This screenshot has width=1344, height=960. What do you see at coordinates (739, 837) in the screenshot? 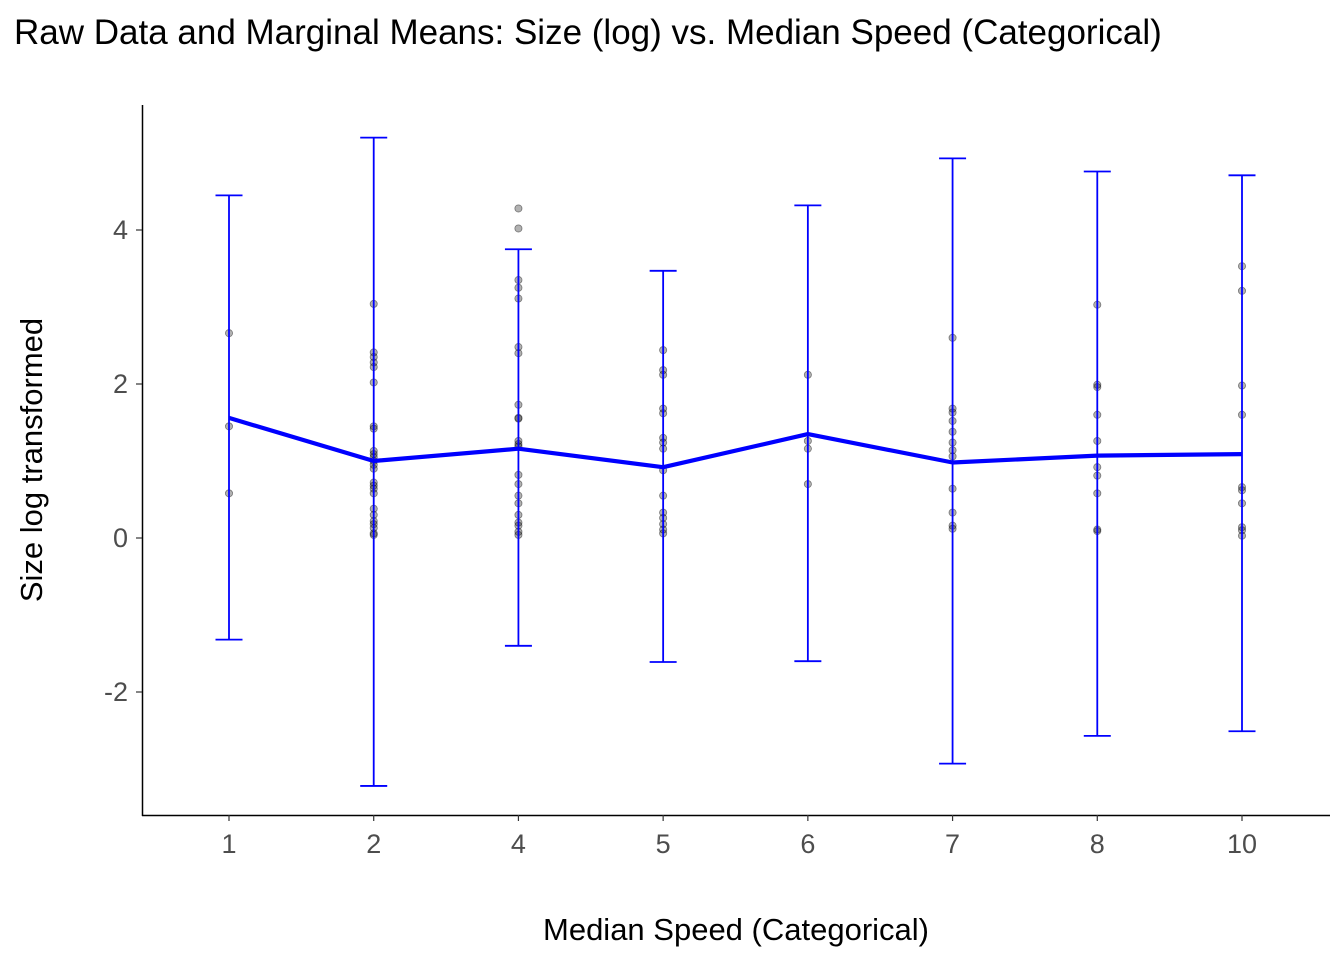
I see `x-axis-ticks: 1 2 4 5 6 7 8 10` at bounding box center [739, 837].